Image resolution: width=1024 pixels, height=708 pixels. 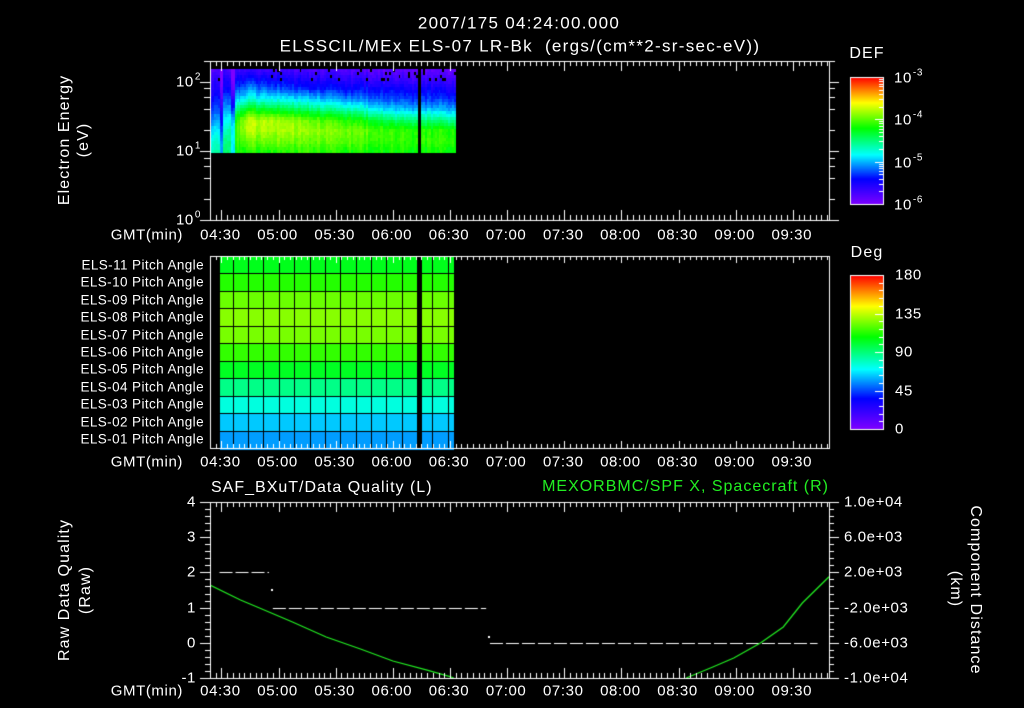 What do you see at coordinates (867, 53) in the screenshot?
I see `def-colorbar-label: DEF` at bounding box center [867, 53].